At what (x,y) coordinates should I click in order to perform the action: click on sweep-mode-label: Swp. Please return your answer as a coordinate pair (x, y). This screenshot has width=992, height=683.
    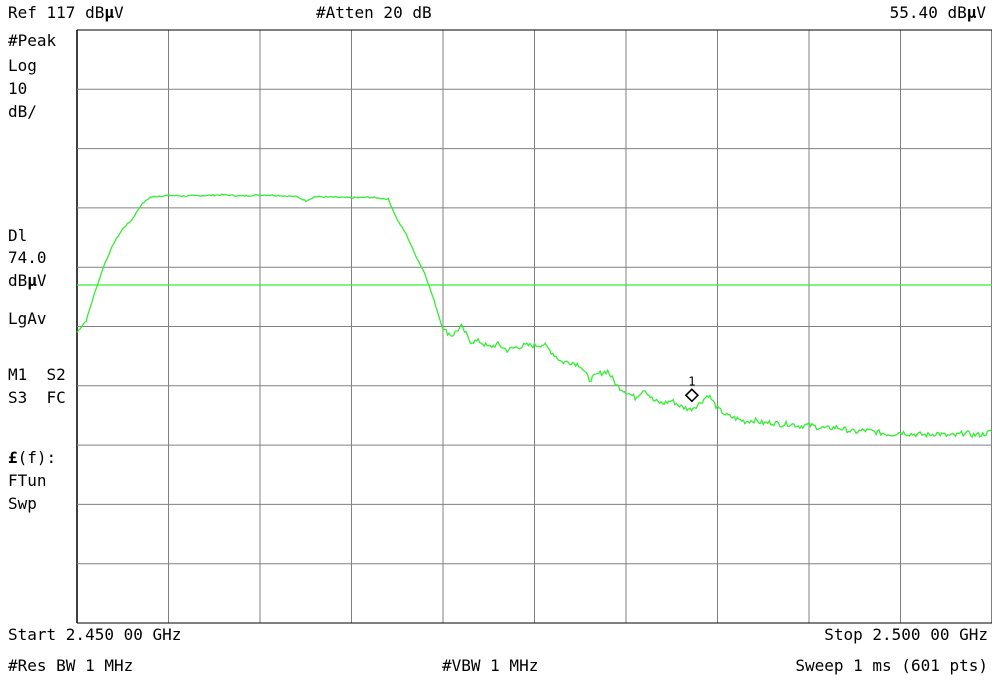
    Looking at the image, I should click on (22, 503).